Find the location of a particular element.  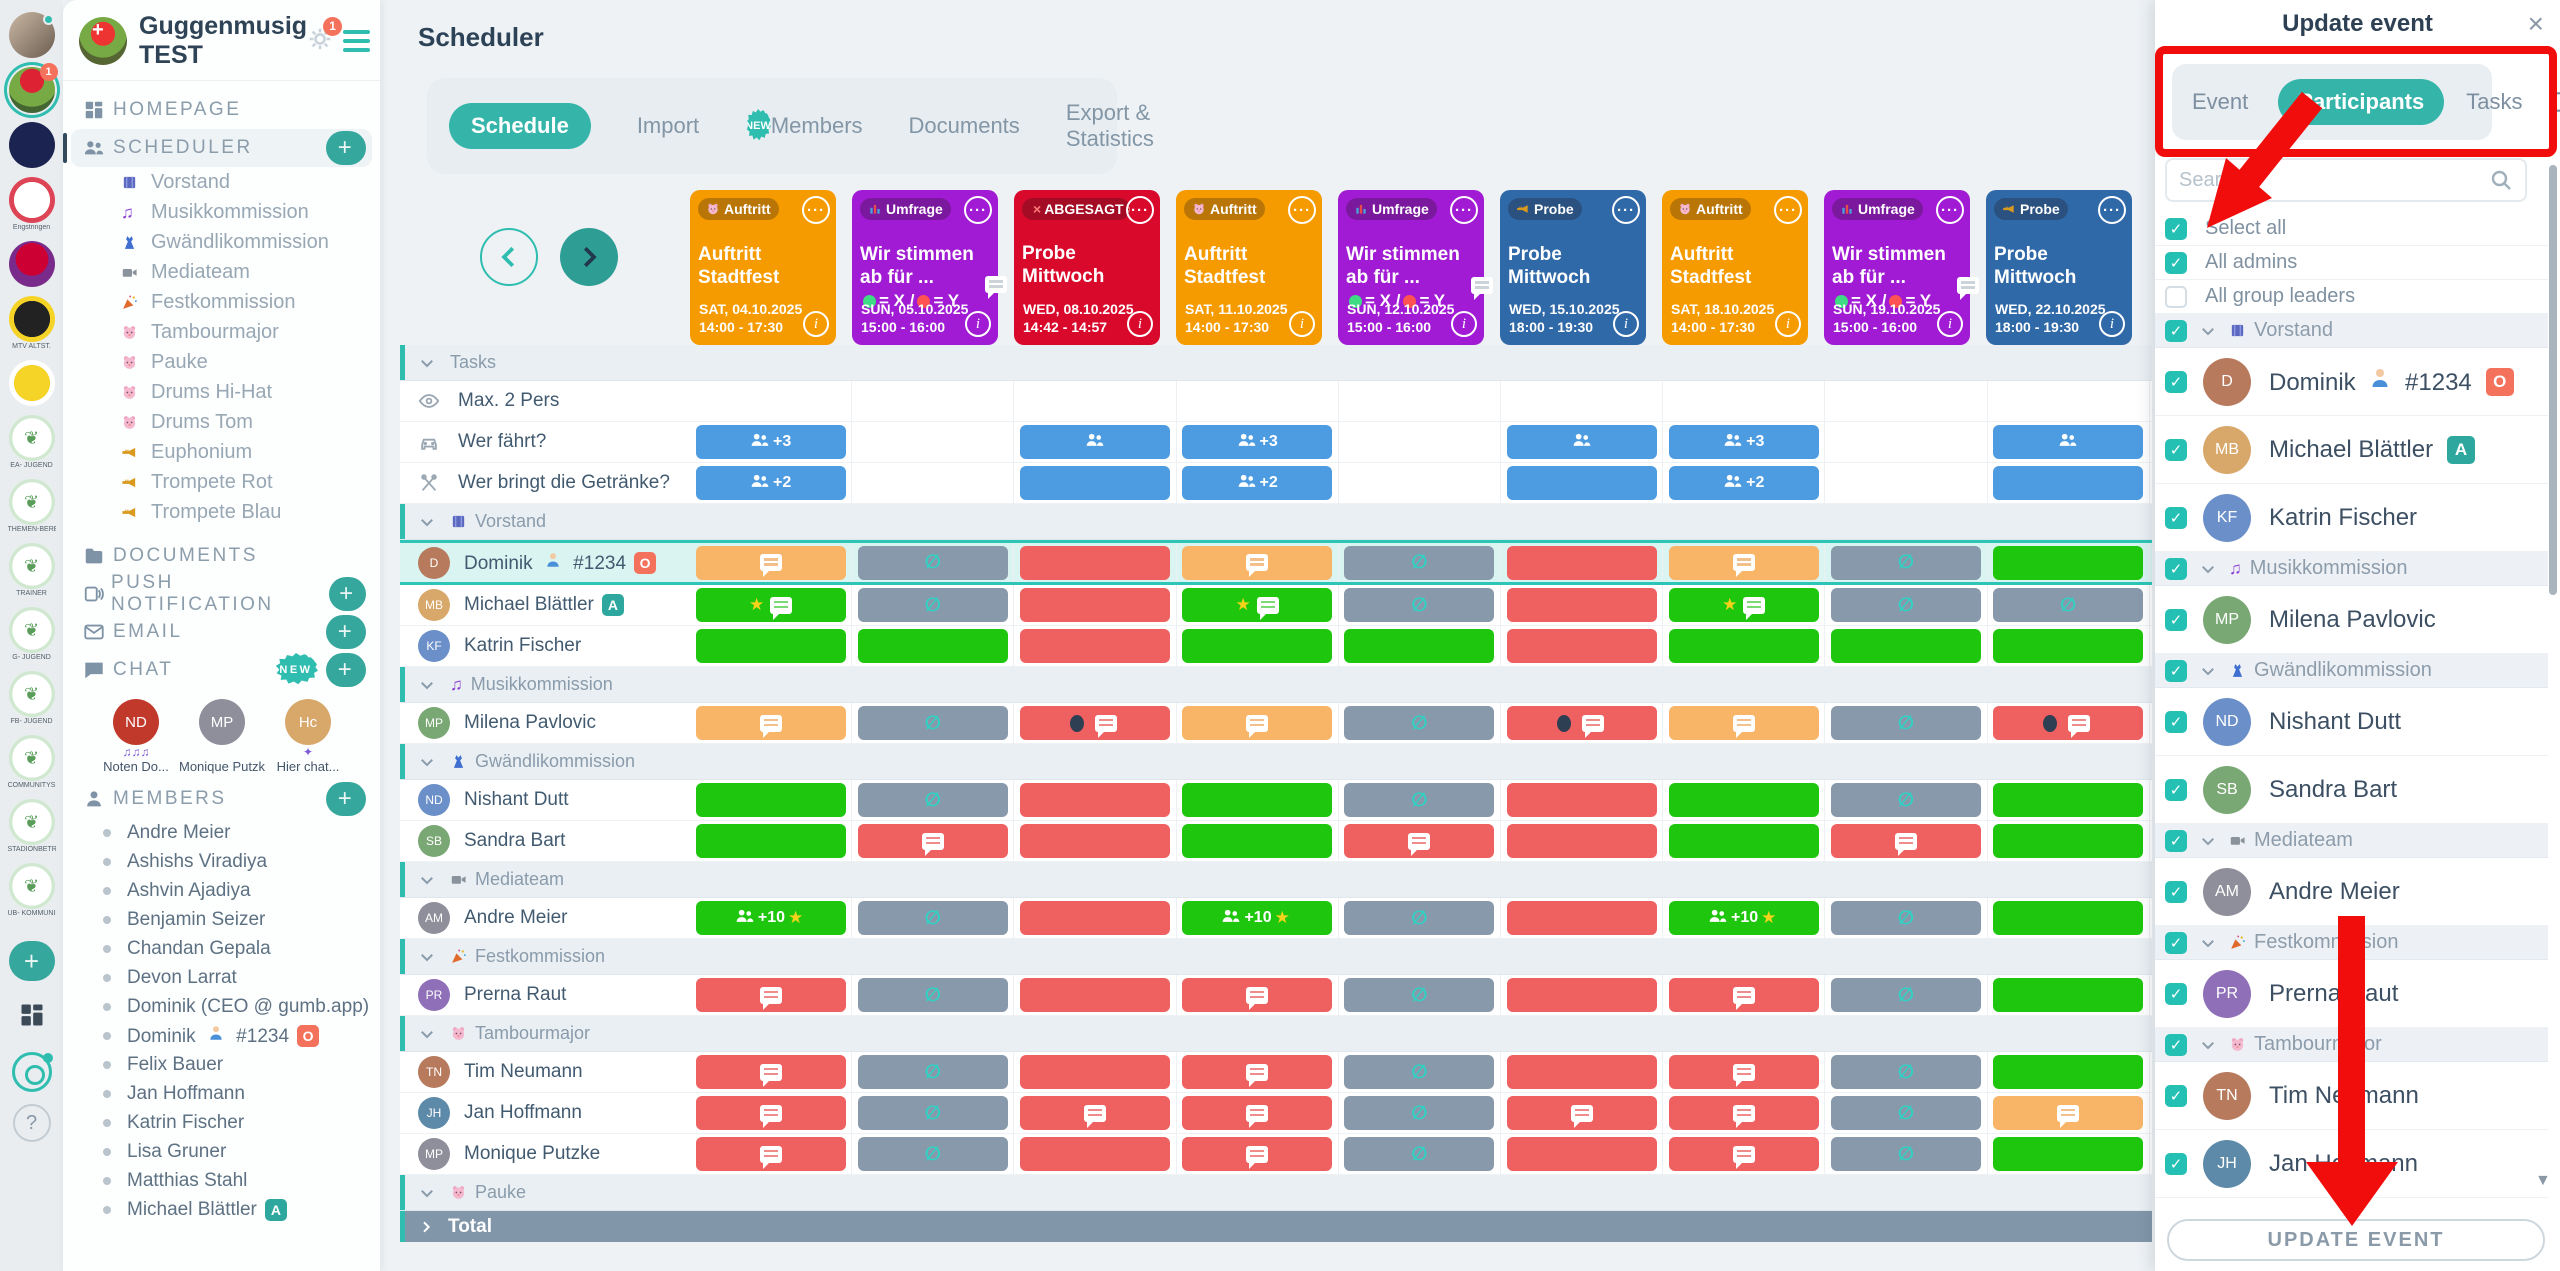

organization-avatar: MTV ALTST. is located at coordinates (32, 323).